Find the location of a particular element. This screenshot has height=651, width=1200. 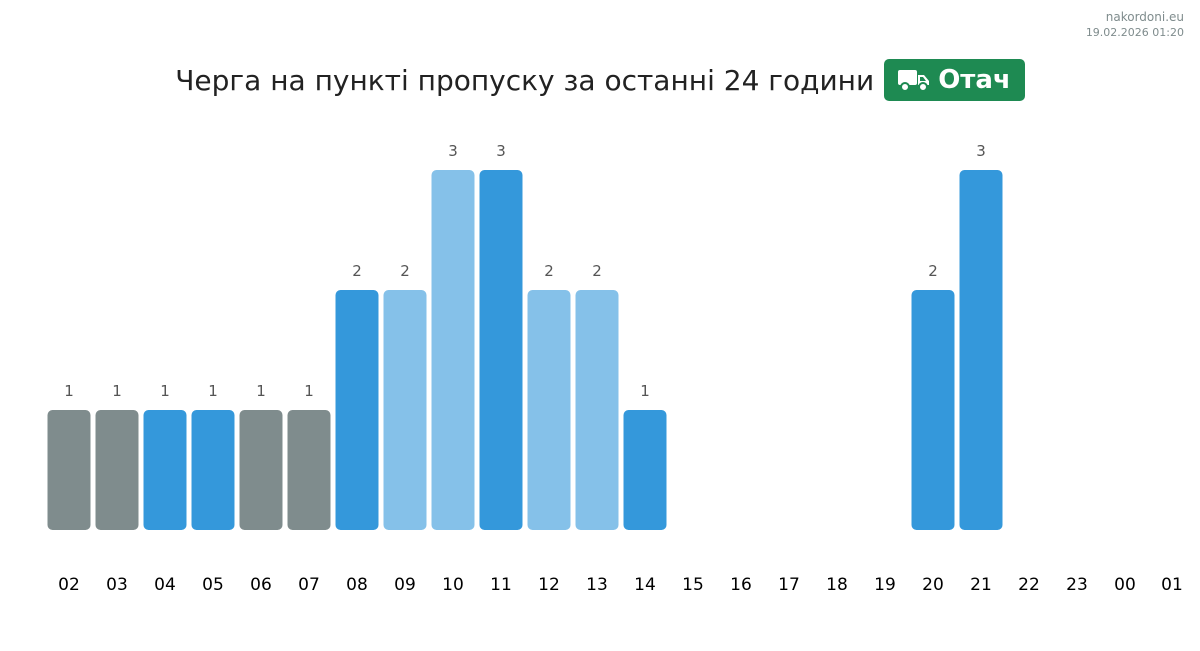

timestamp: 19.02.2026 01:20 is located at coordinates (1134, 32).